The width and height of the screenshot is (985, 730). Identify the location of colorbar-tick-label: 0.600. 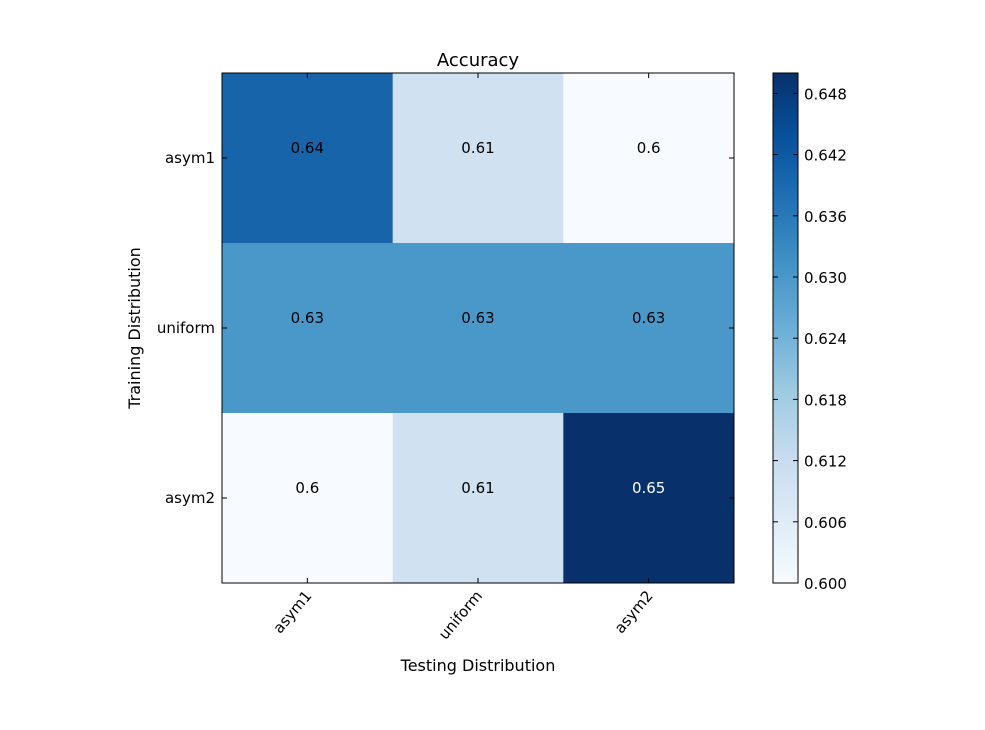
(825, 584).